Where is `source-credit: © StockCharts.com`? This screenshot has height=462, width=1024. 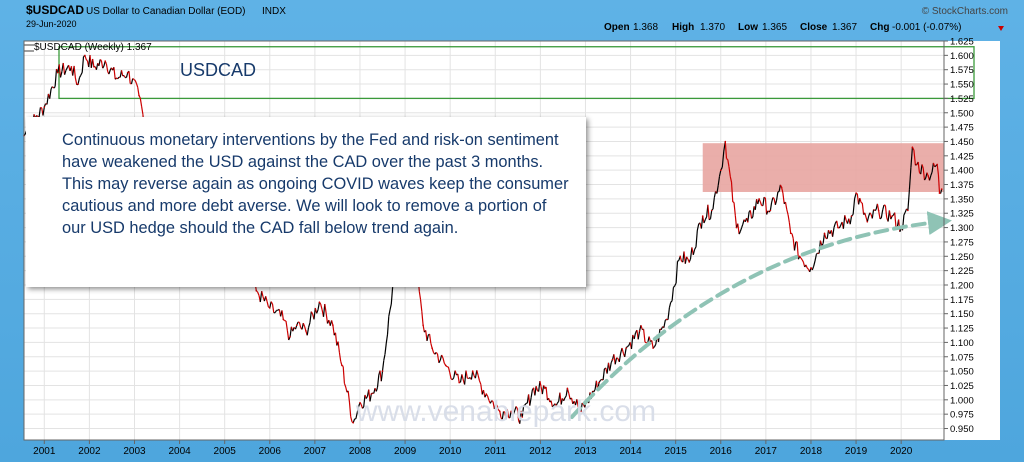 source-credit: © StockCharts.com is located at coordinates (965, 11).